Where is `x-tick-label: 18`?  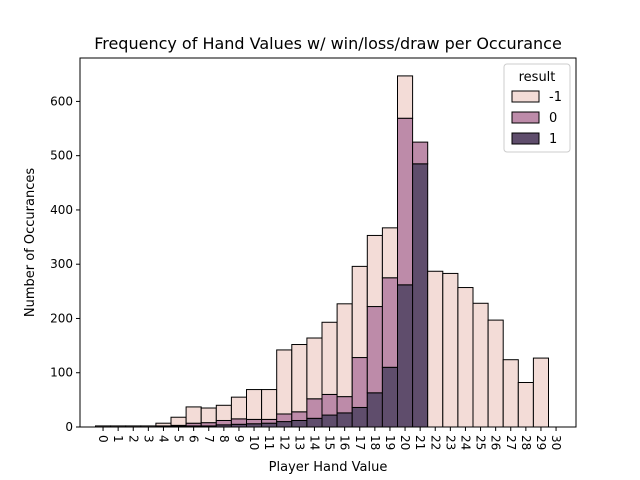 x-tick-label: 18 is located at coordinates (375, 442).